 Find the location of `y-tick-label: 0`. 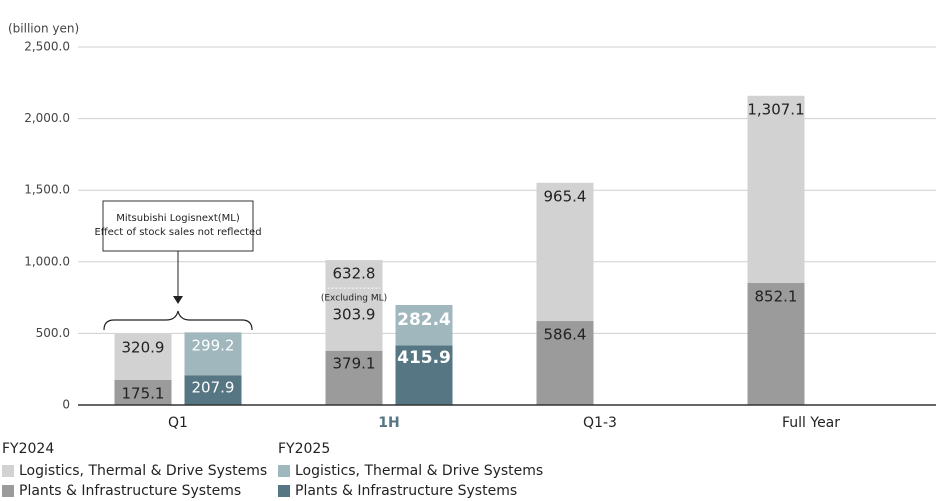

y-tick-label: 0 is located at coordinates (66, 405).